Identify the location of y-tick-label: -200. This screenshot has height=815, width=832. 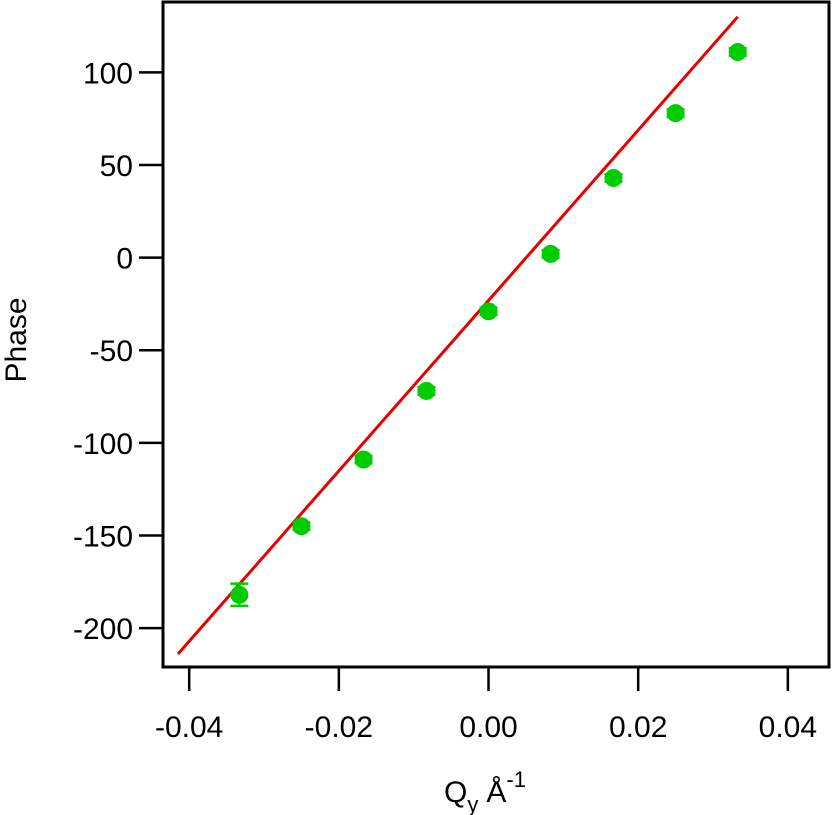
(103, 629).